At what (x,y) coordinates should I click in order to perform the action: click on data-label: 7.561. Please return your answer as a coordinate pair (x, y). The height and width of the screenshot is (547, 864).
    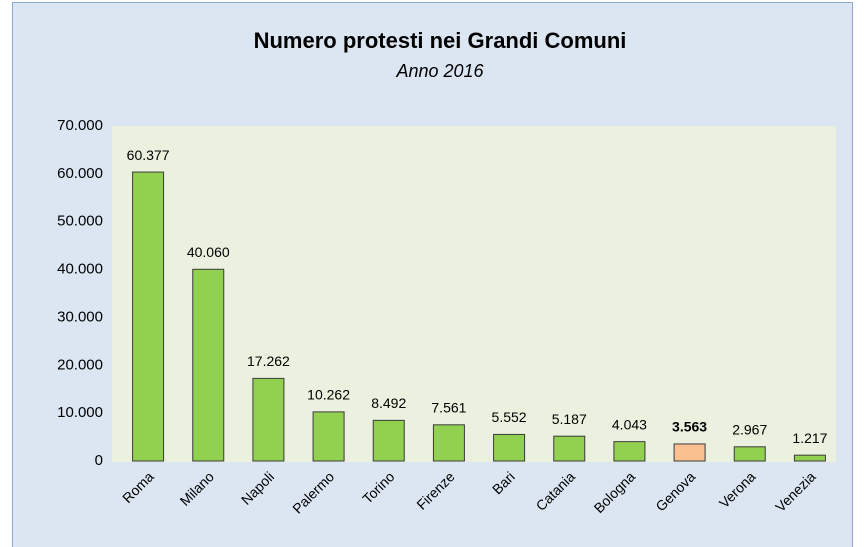
    Looking at the image, I should click on (448, 408).